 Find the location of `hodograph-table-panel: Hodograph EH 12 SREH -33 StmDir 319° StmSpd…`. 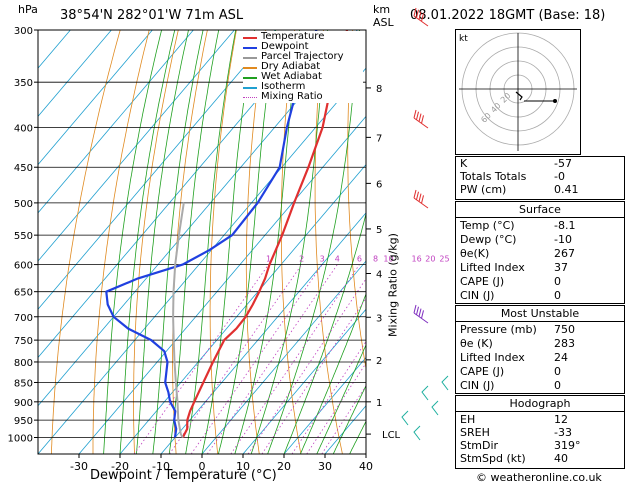

hodograph-table-panel: Hodograph EH 12 SREH -33 StmDir 319° StmSpd… is located at coordinates (540, 432).